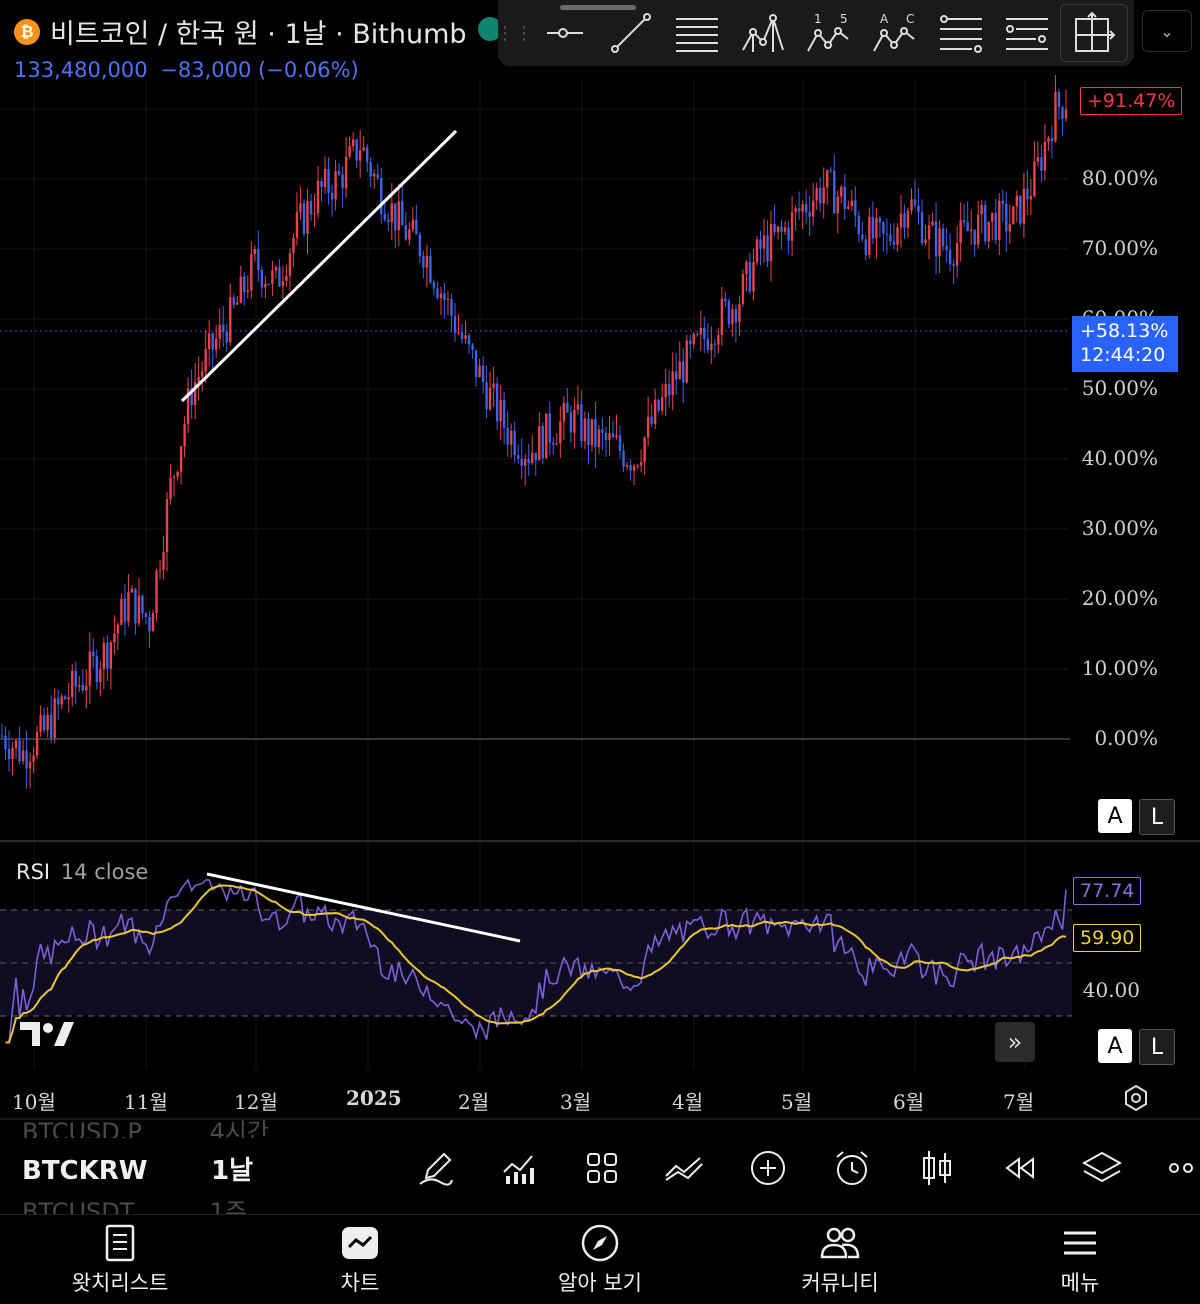 This screenshot has width=1200, height=1304. I want to click on pitchfork-icon, so click(763, 33).